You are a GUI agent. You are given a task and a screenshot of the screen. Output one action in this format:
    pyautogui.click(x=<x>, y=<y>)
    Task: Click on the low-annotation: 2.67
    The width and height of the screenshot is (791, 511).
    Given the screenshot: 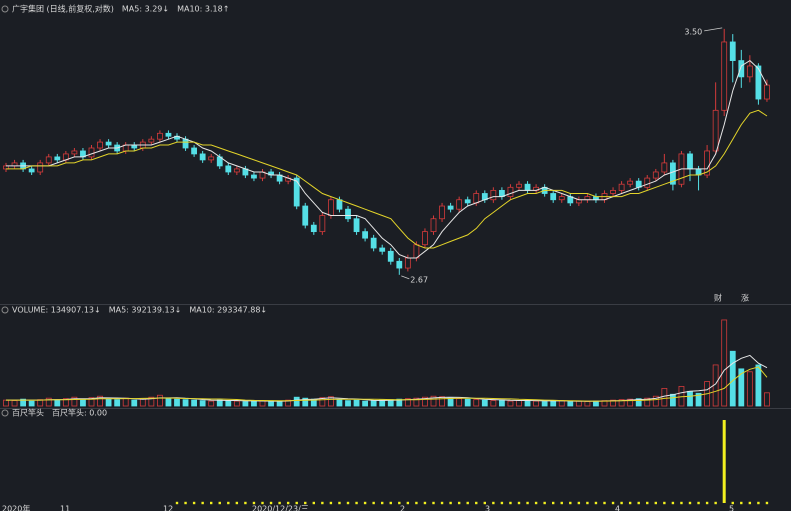 What is the action you would take?
    pyautogui.click(x=419, y=279)
    